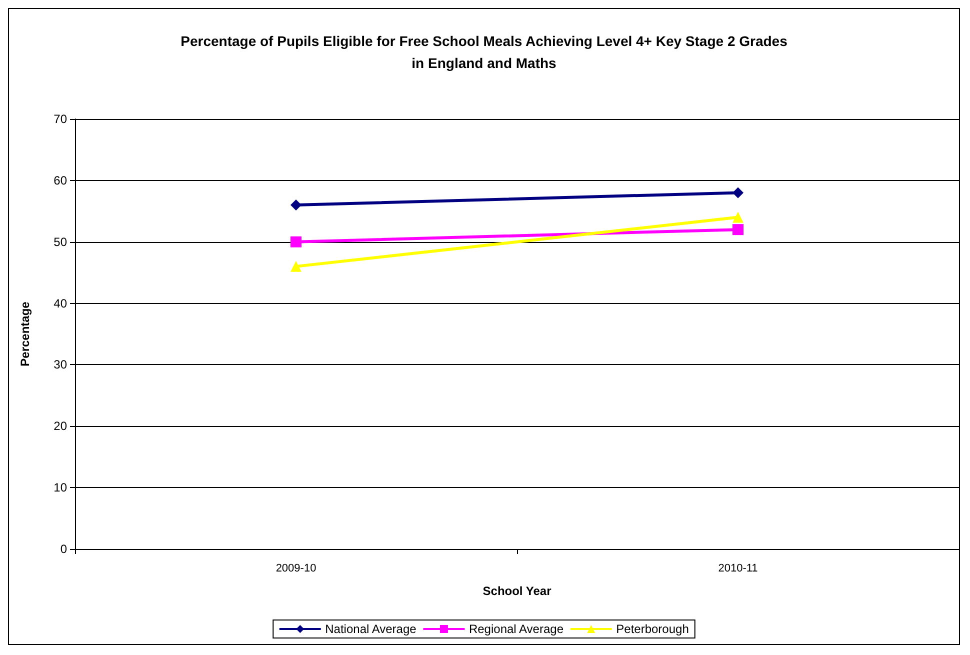  I want to click on y-tick-label: 60, so click(61, 180).